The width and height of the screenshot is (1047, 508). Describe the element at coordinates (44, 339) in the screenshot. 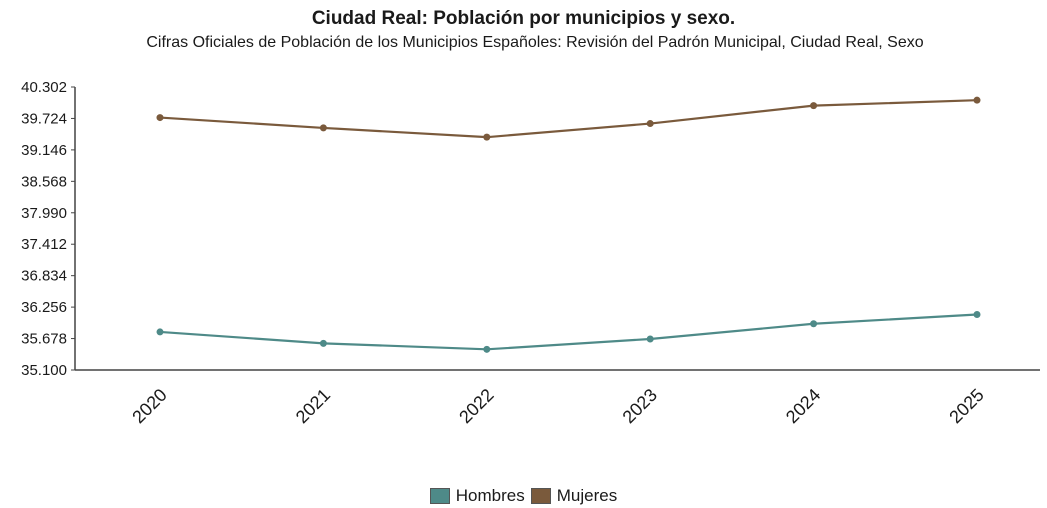

I see `y-tick-label: 35.678` at that location.